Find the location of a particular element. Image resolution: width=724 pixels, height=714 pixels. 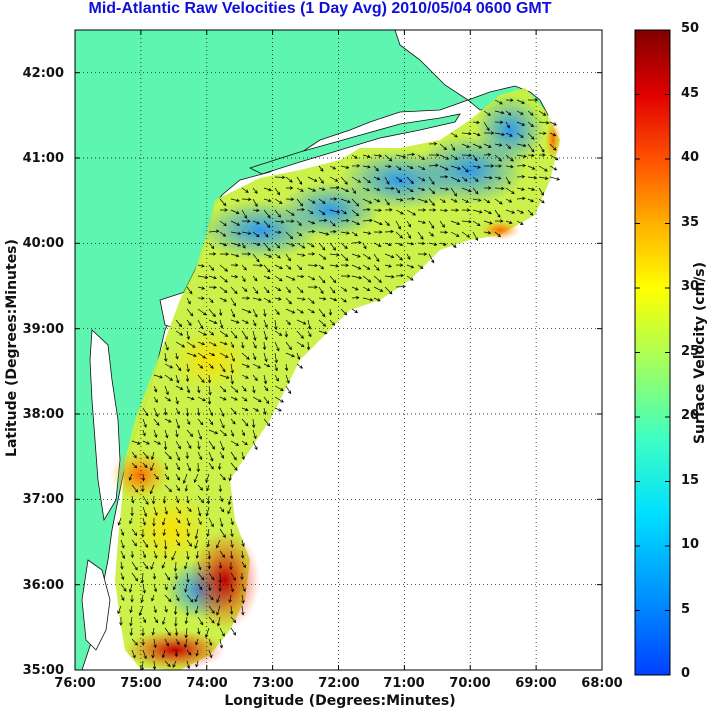

y-tick-label: 35:00 is located at coordinates (43, 670).